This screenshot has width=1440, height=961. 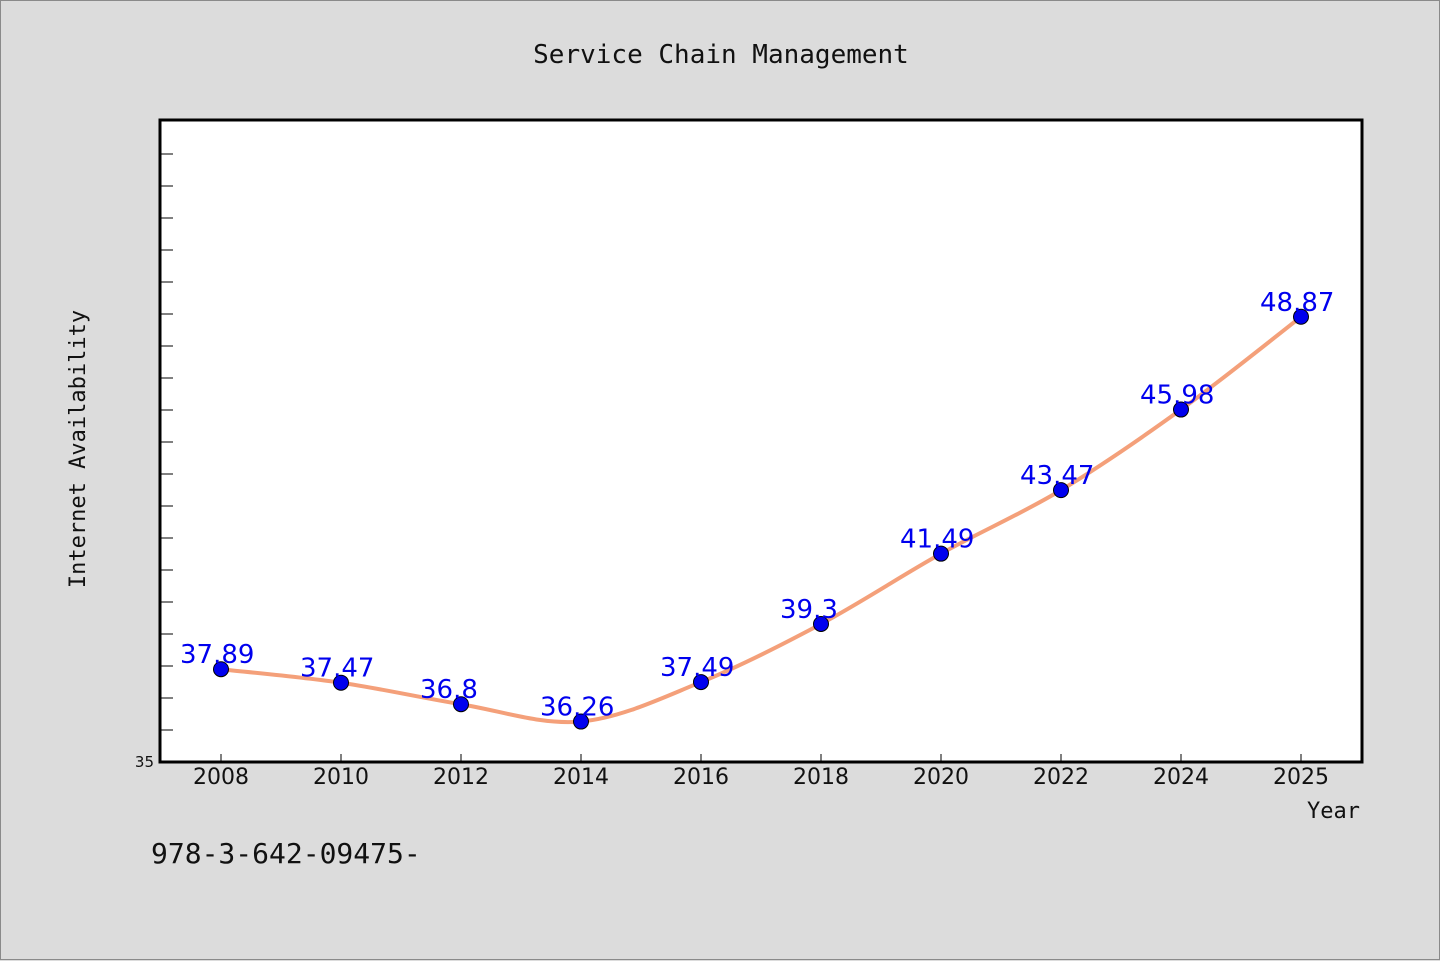 I want to click on x-tick-label: 2014, so click(x=581, y=777).